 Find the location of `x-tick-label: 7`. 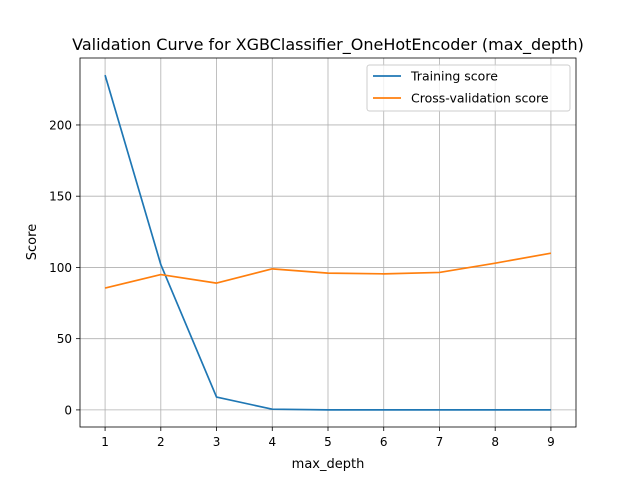

x-tick-label: 7 is located at coordinates (440, 442).